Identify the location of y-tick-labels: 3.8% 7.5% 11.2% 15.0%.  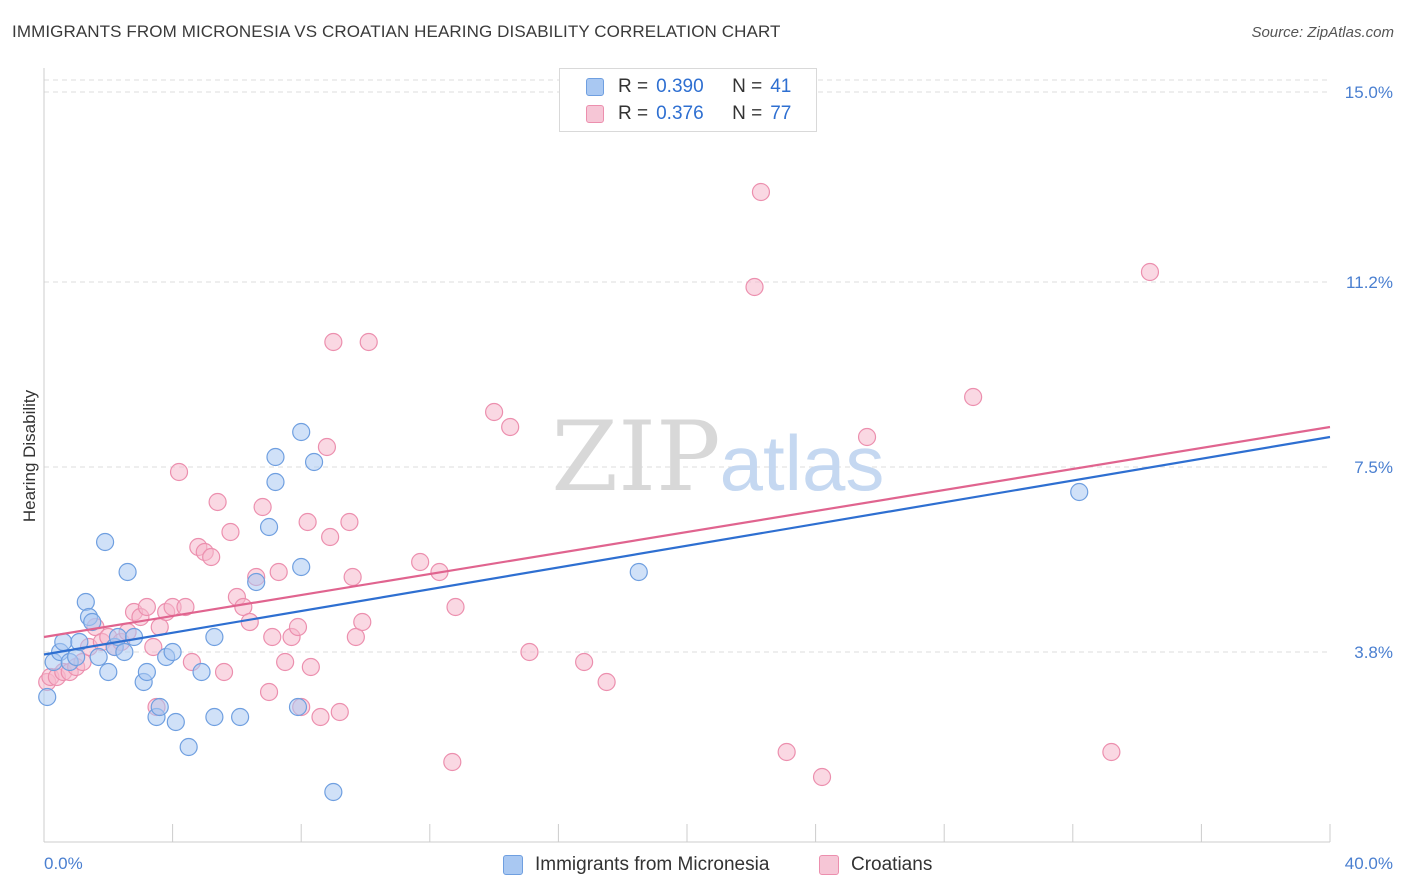
(1369, 372).